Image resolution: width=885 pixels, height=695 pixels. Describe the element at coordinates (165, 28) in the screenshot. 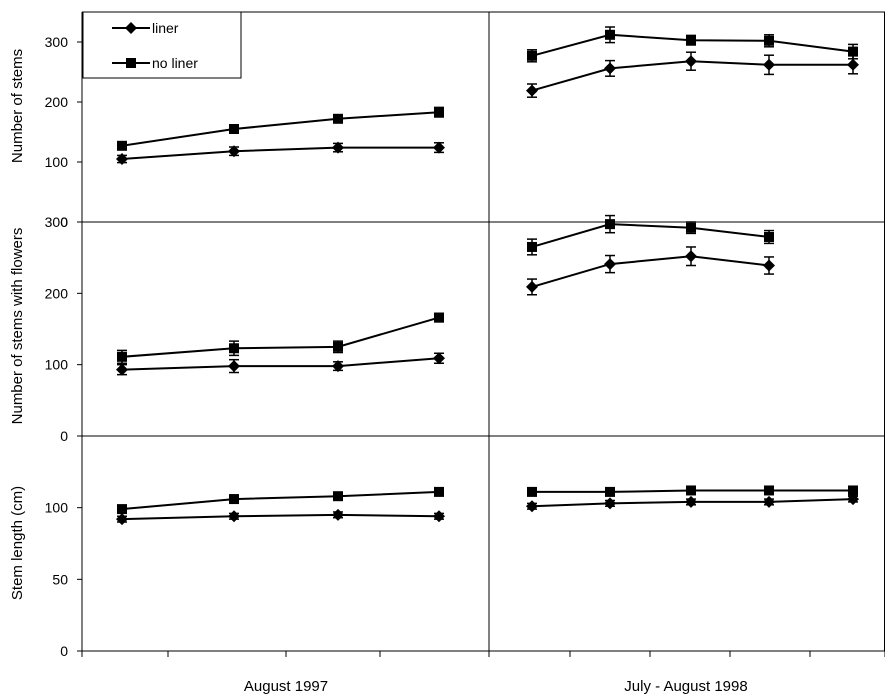

I see `legend-label-liner: liner` at that location.